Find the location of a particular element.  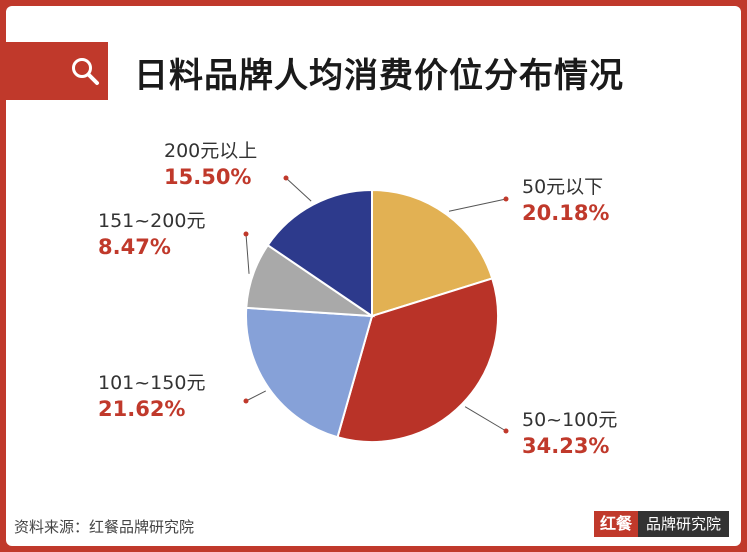

slice-pct-1: 34.23% is located at coordinates (565, 446).